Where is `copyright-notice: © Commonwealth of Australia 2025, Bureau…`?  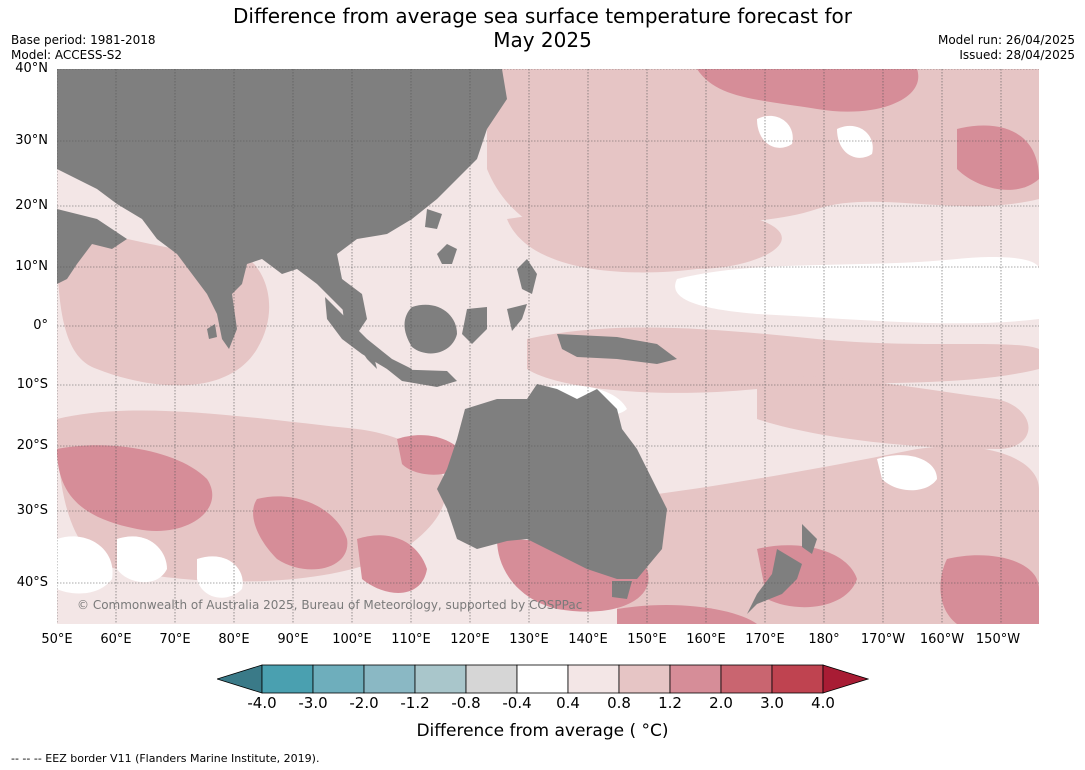 copyright-notice: © Commonwealth of Australia 2025, Bureau… is located at coordinates (330, 605).